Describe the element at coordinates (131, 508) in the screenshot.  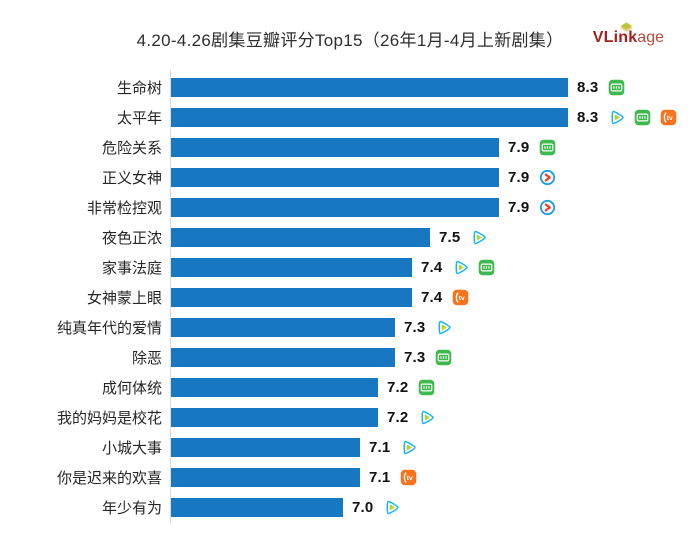
I see `drama-title-label: 年少有为` at that location.